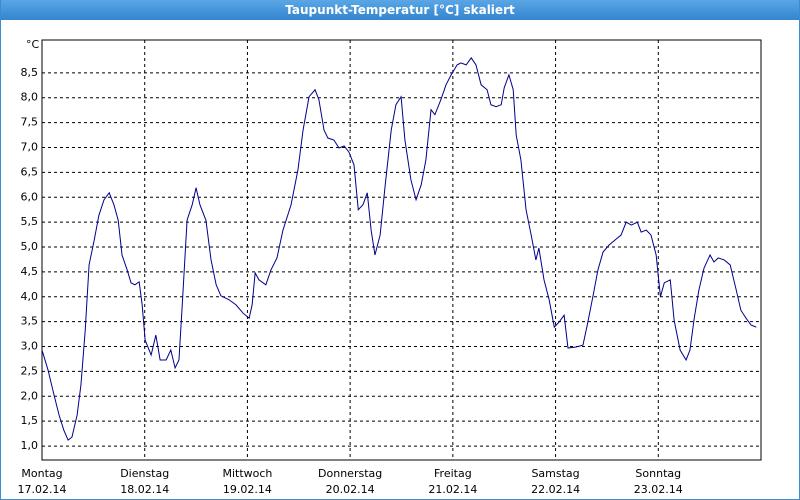  I want to click on y-tick-label: 4,0, so click(30, 296).